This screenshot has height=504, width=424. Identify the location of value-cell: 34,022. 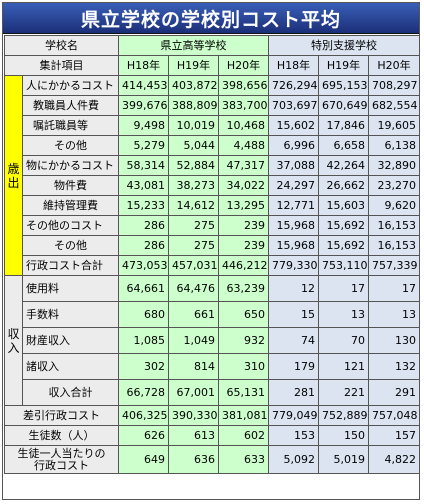
(243, 185).